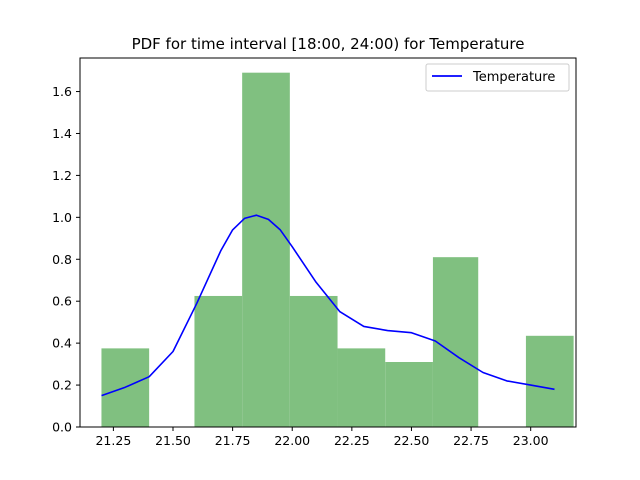 The height and width of the screenshot is (480, 640). I want to click on x-tick-label: 22.75, so click(471, 440).